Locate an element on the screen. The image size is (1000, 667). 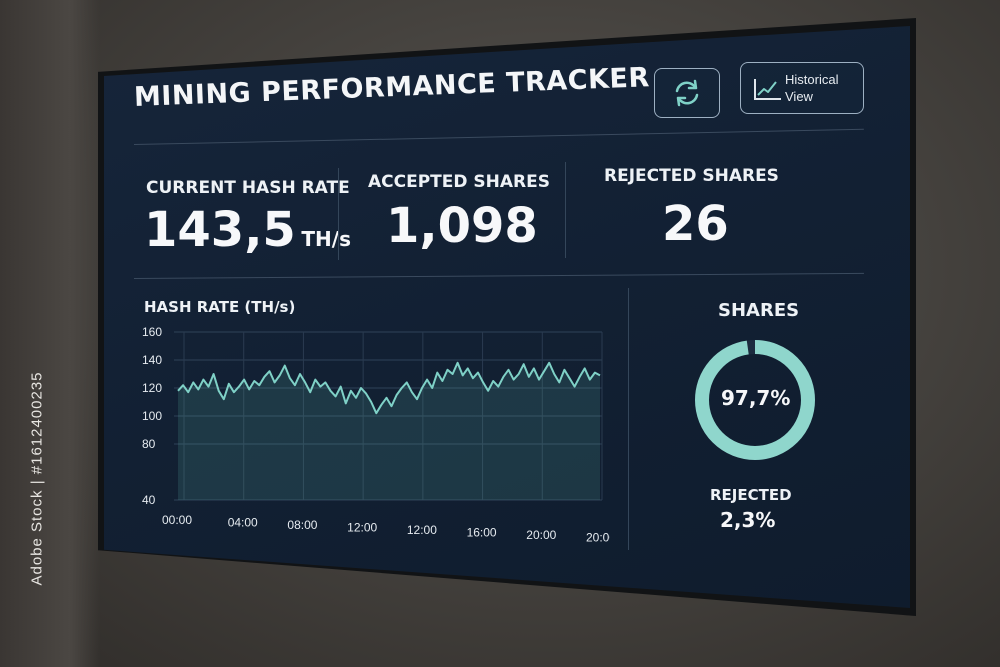
rejected-shares-value: 26 is located at coordinates (695, 224).